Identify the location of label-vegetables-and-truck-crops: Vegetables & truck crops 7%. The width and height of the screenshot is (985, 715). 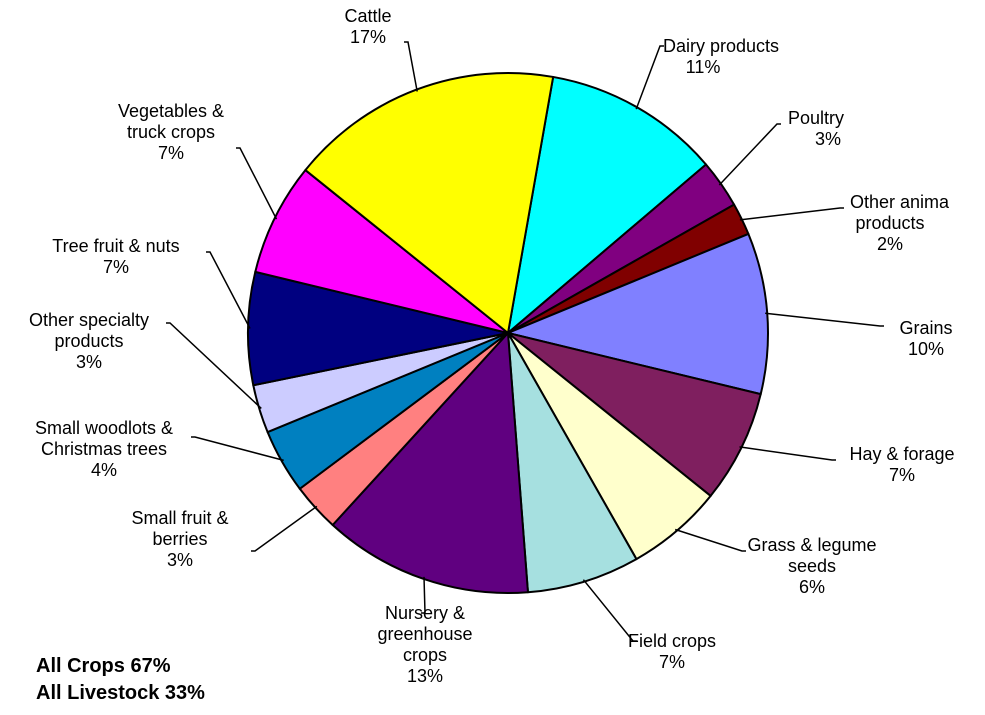
(171, 132).